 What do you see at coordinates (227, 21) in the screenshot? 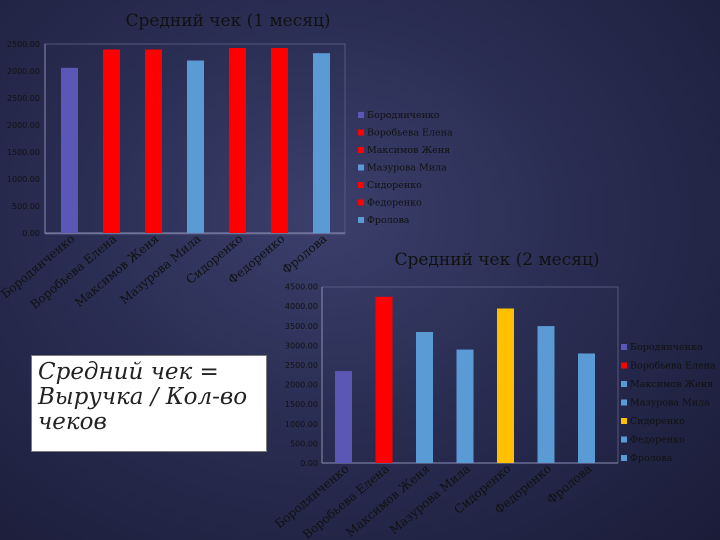
I see `chart-title: Средний чек (1 месяц)` at bounding box center [227, 21].